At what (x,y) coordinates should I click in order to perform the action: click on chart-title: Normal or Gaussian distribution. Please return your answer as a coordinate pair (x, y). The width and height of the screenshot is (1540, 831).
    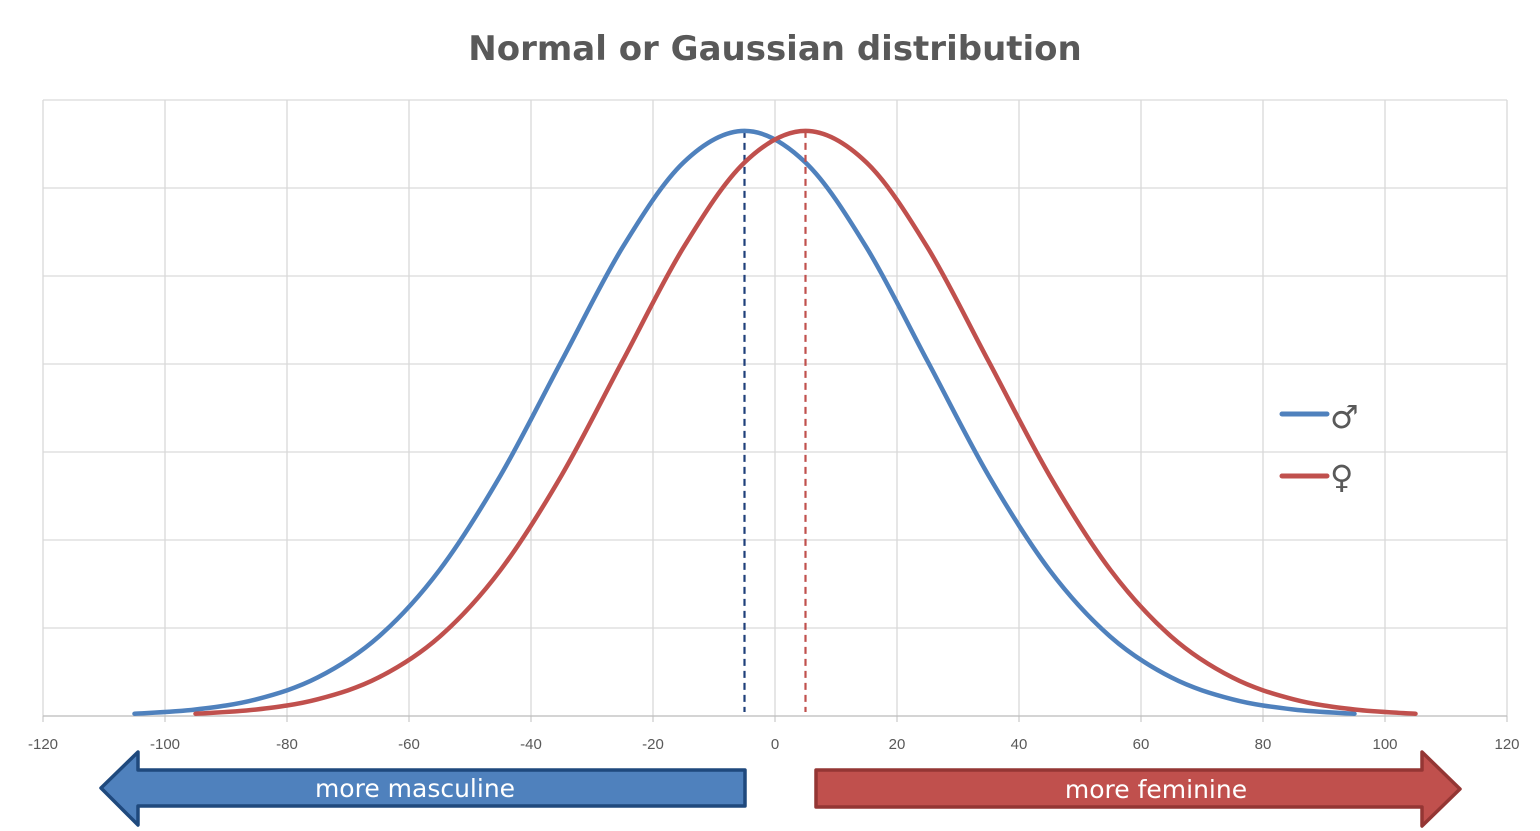
    Looking at the image, I should click on (775, 49).